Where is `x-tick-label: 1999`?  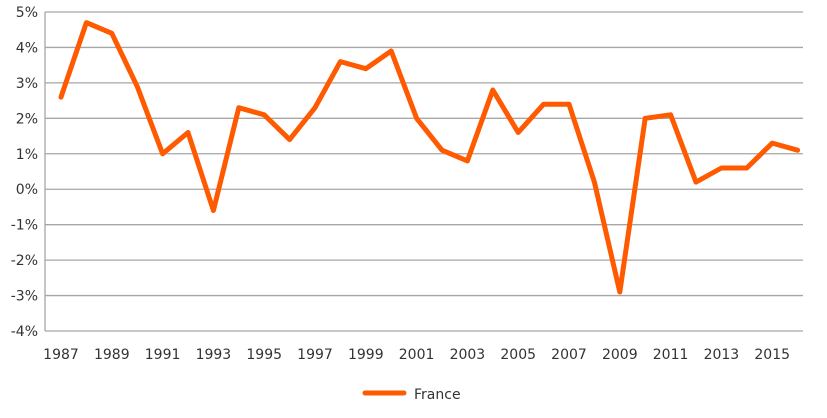
x-tick-label: 1999 is located at coordinates (366, 355).